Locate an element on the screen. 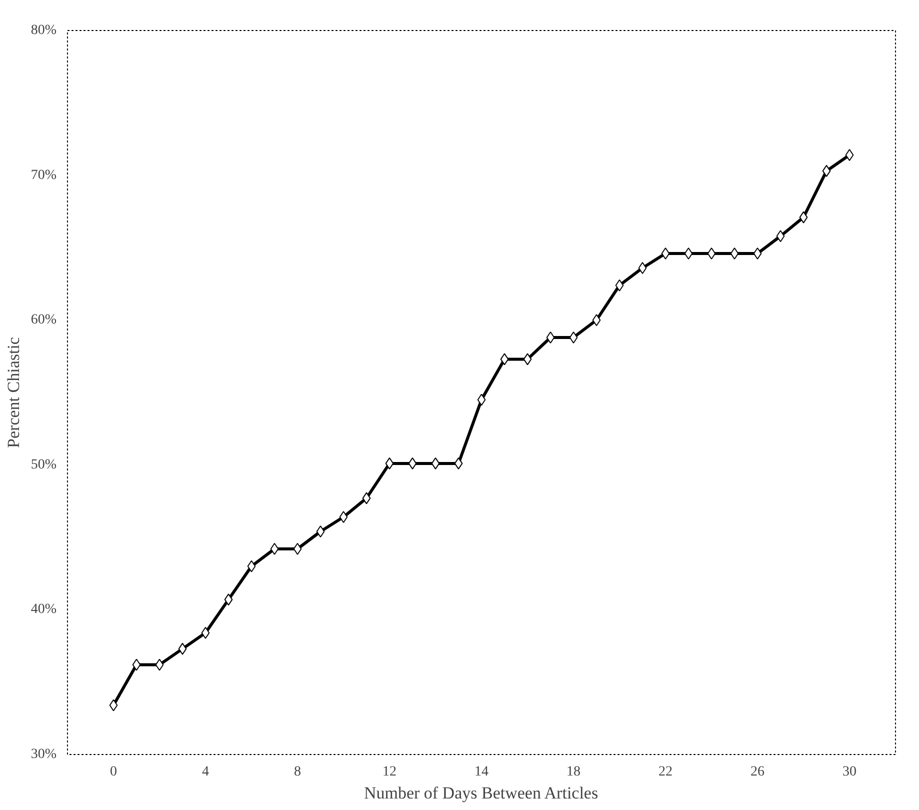  y-tick-label: 80% is located at coordinates (43, 30).